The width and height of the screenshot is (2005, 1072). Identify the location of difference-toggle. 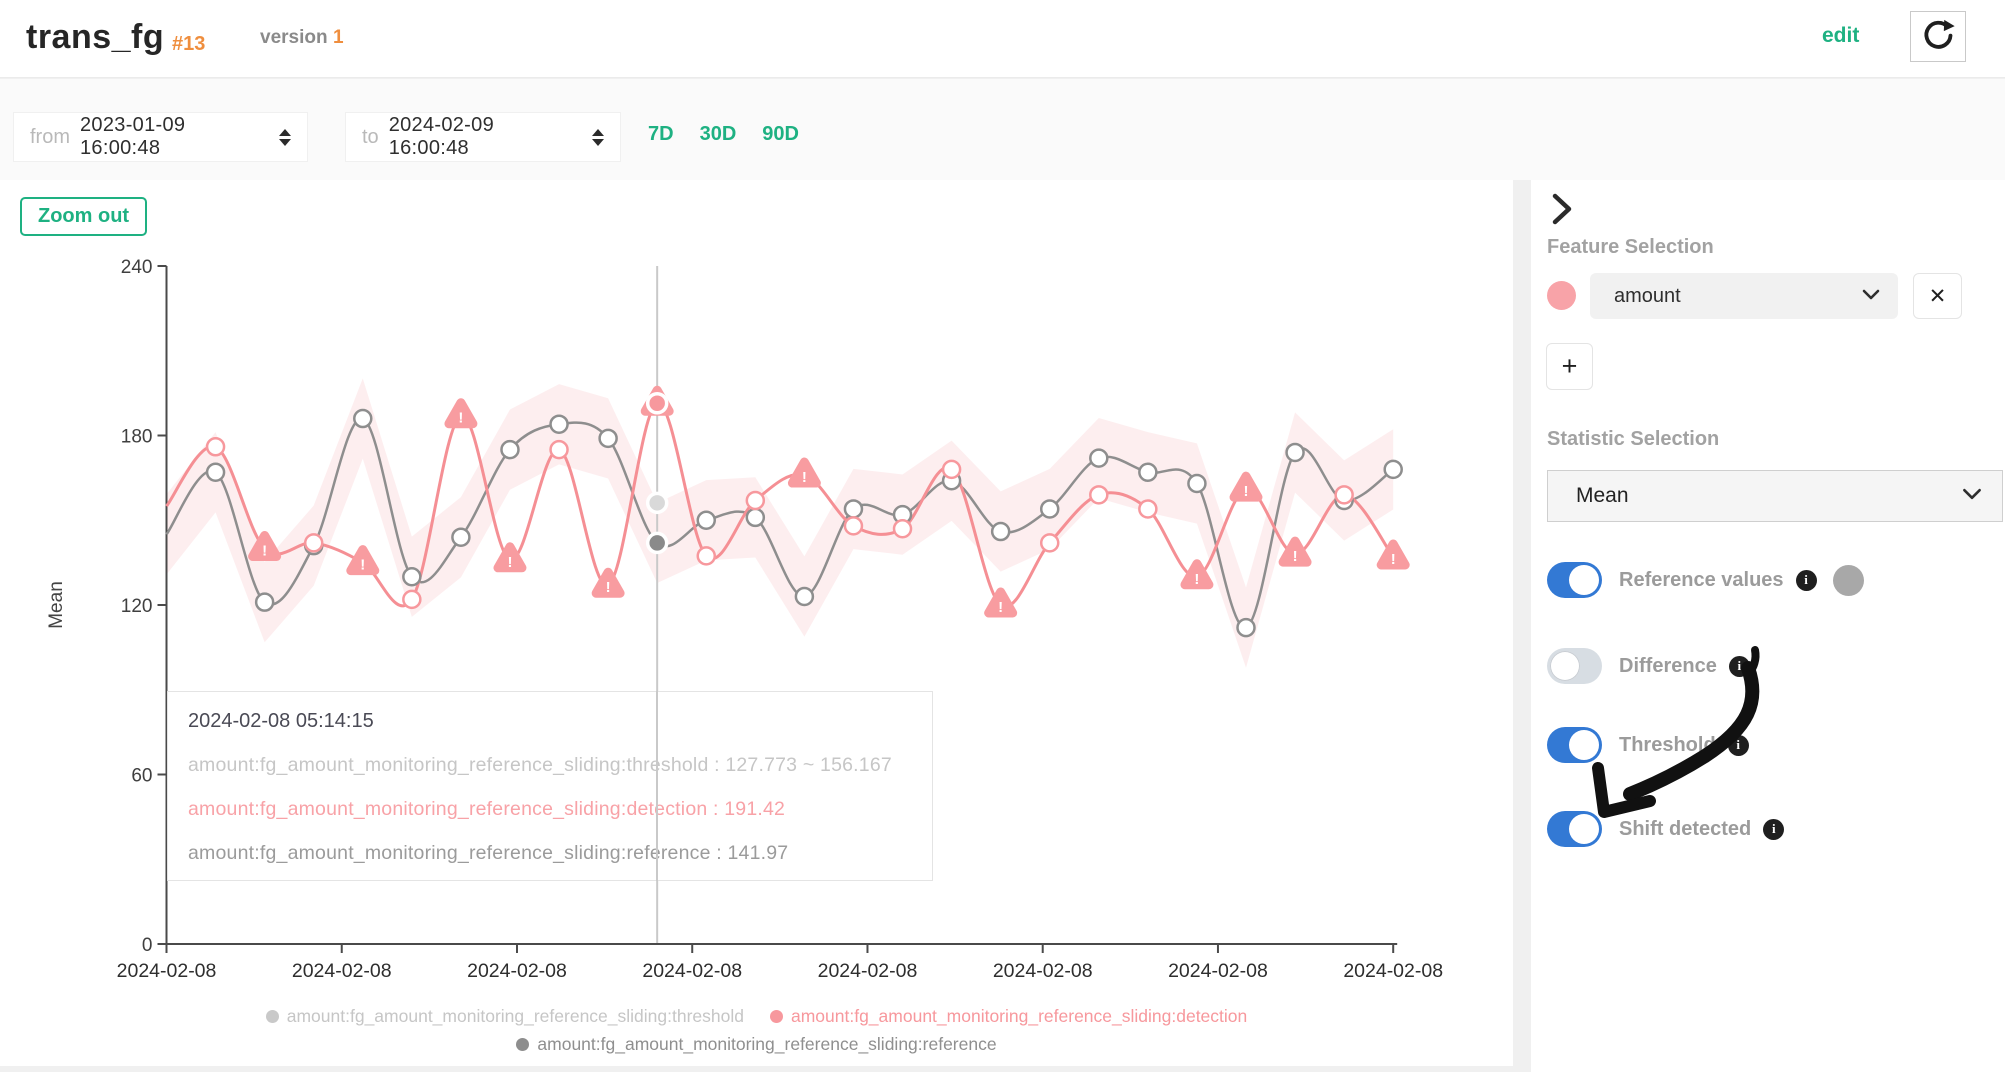
(1574, 666).